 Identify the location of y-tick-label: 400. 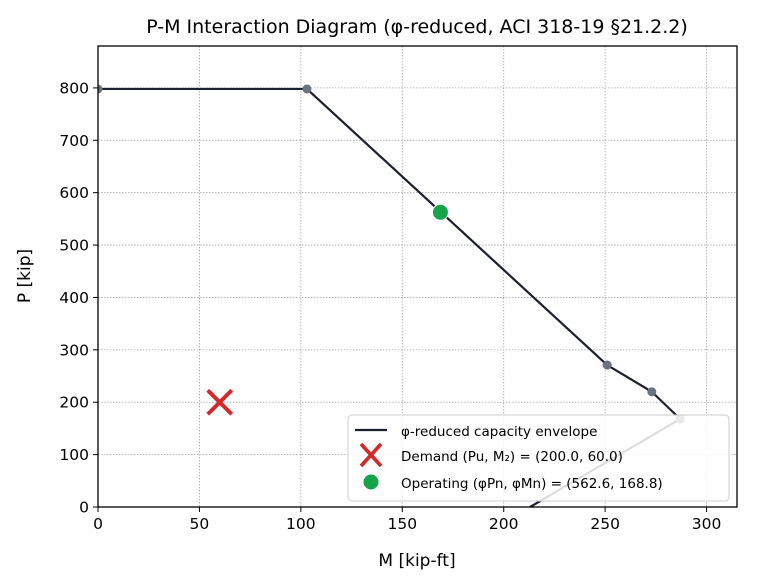
(74, 298).